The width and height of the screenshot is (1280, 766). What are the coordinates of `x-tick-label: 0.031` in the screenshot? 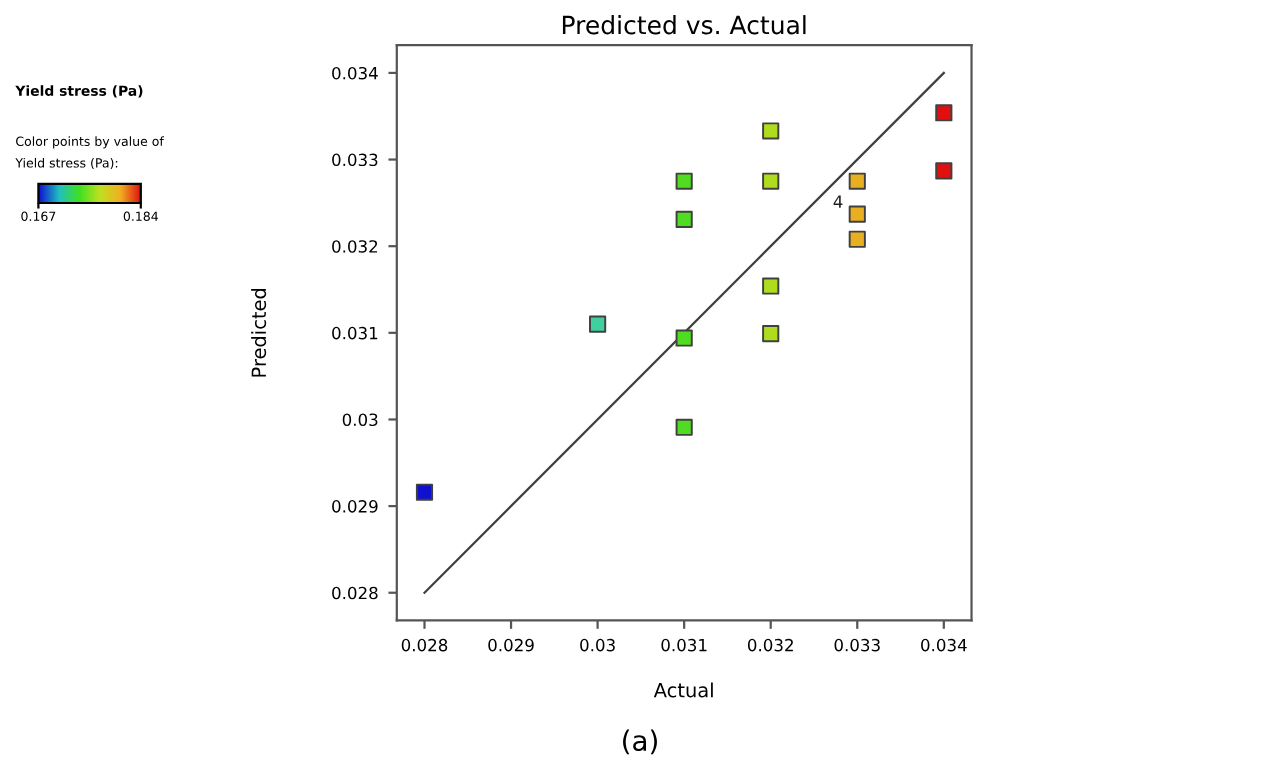 It's located at (684, 645).